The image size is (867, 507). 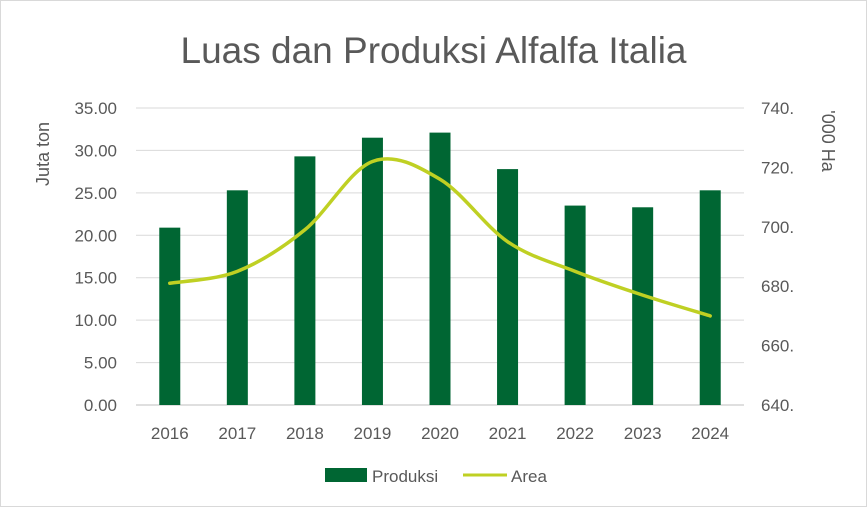 I want to click on x-tick-label: 2018, so click(x=305, y=433).